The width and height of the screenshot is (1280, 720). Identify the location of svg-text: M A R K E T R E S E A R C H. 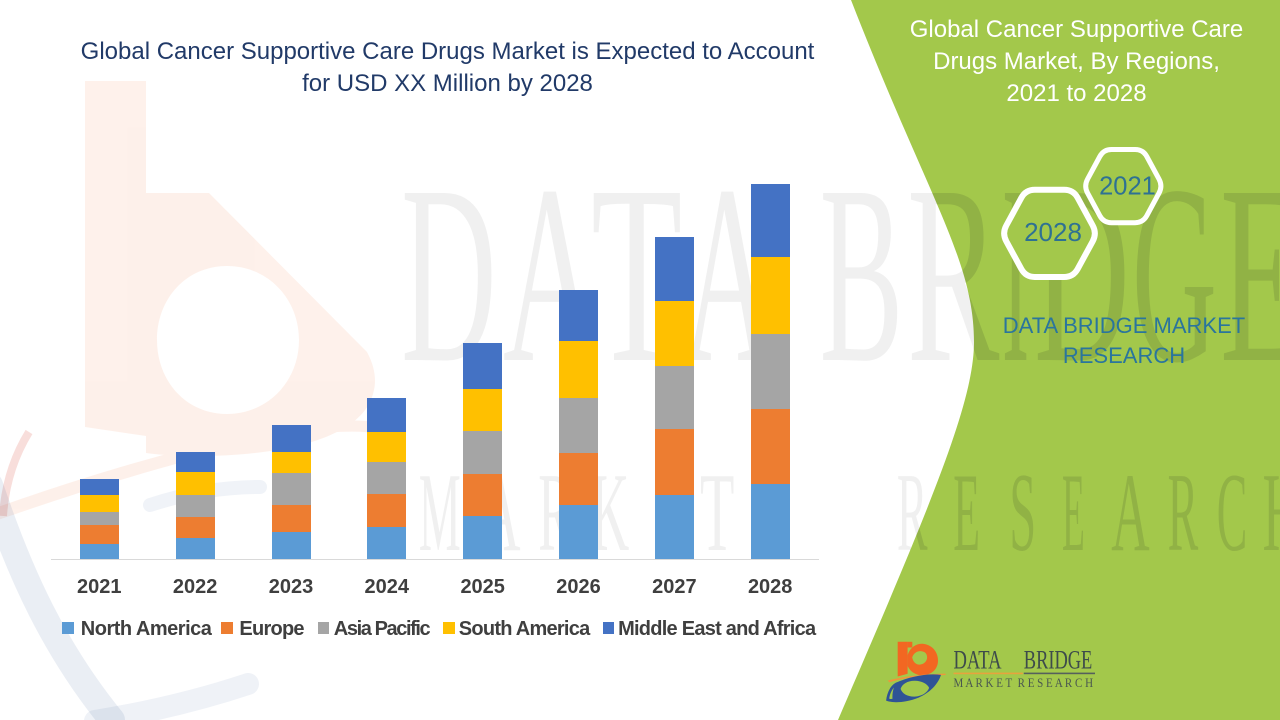
(1024, 682).